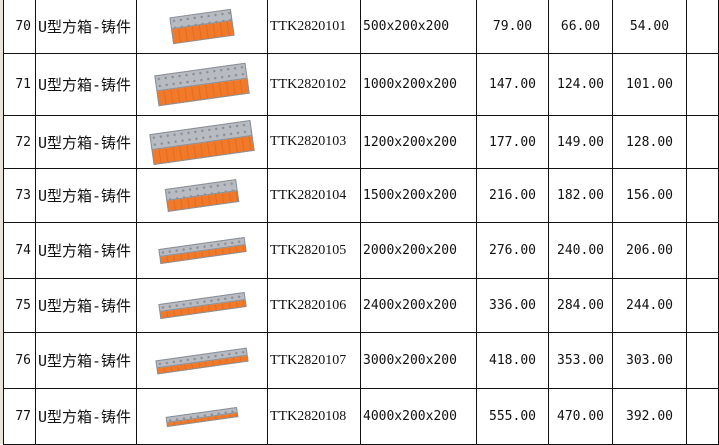 This screenshot has width=719, height=445. I want to click on product-size: 3000x200x200, so click(418, 360).